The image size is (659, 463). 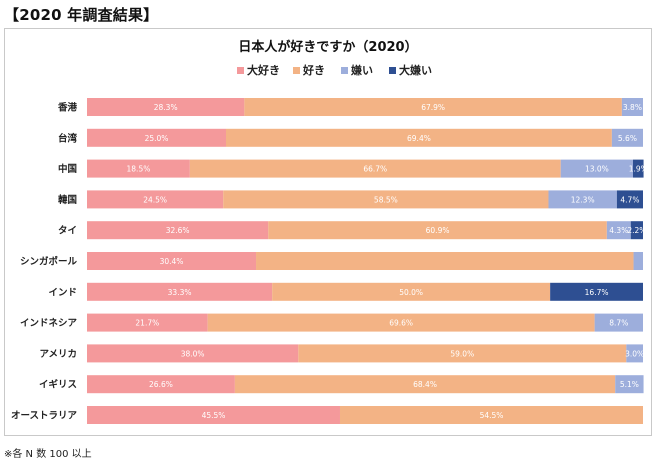 I want to click on data-label: 67.9%, so click(x=433, y=107).